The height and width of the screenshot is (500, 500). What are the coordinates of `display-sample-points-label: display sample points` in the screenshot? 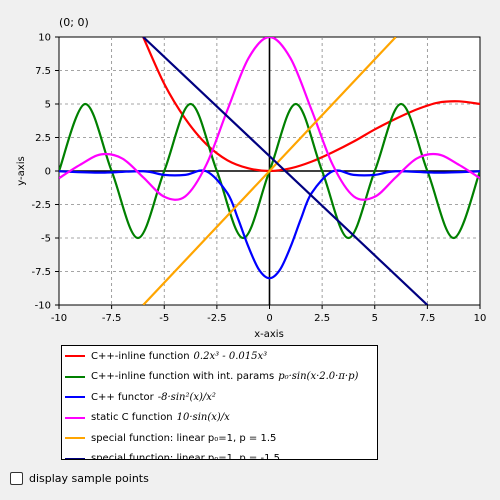 It's located at (89, 478).